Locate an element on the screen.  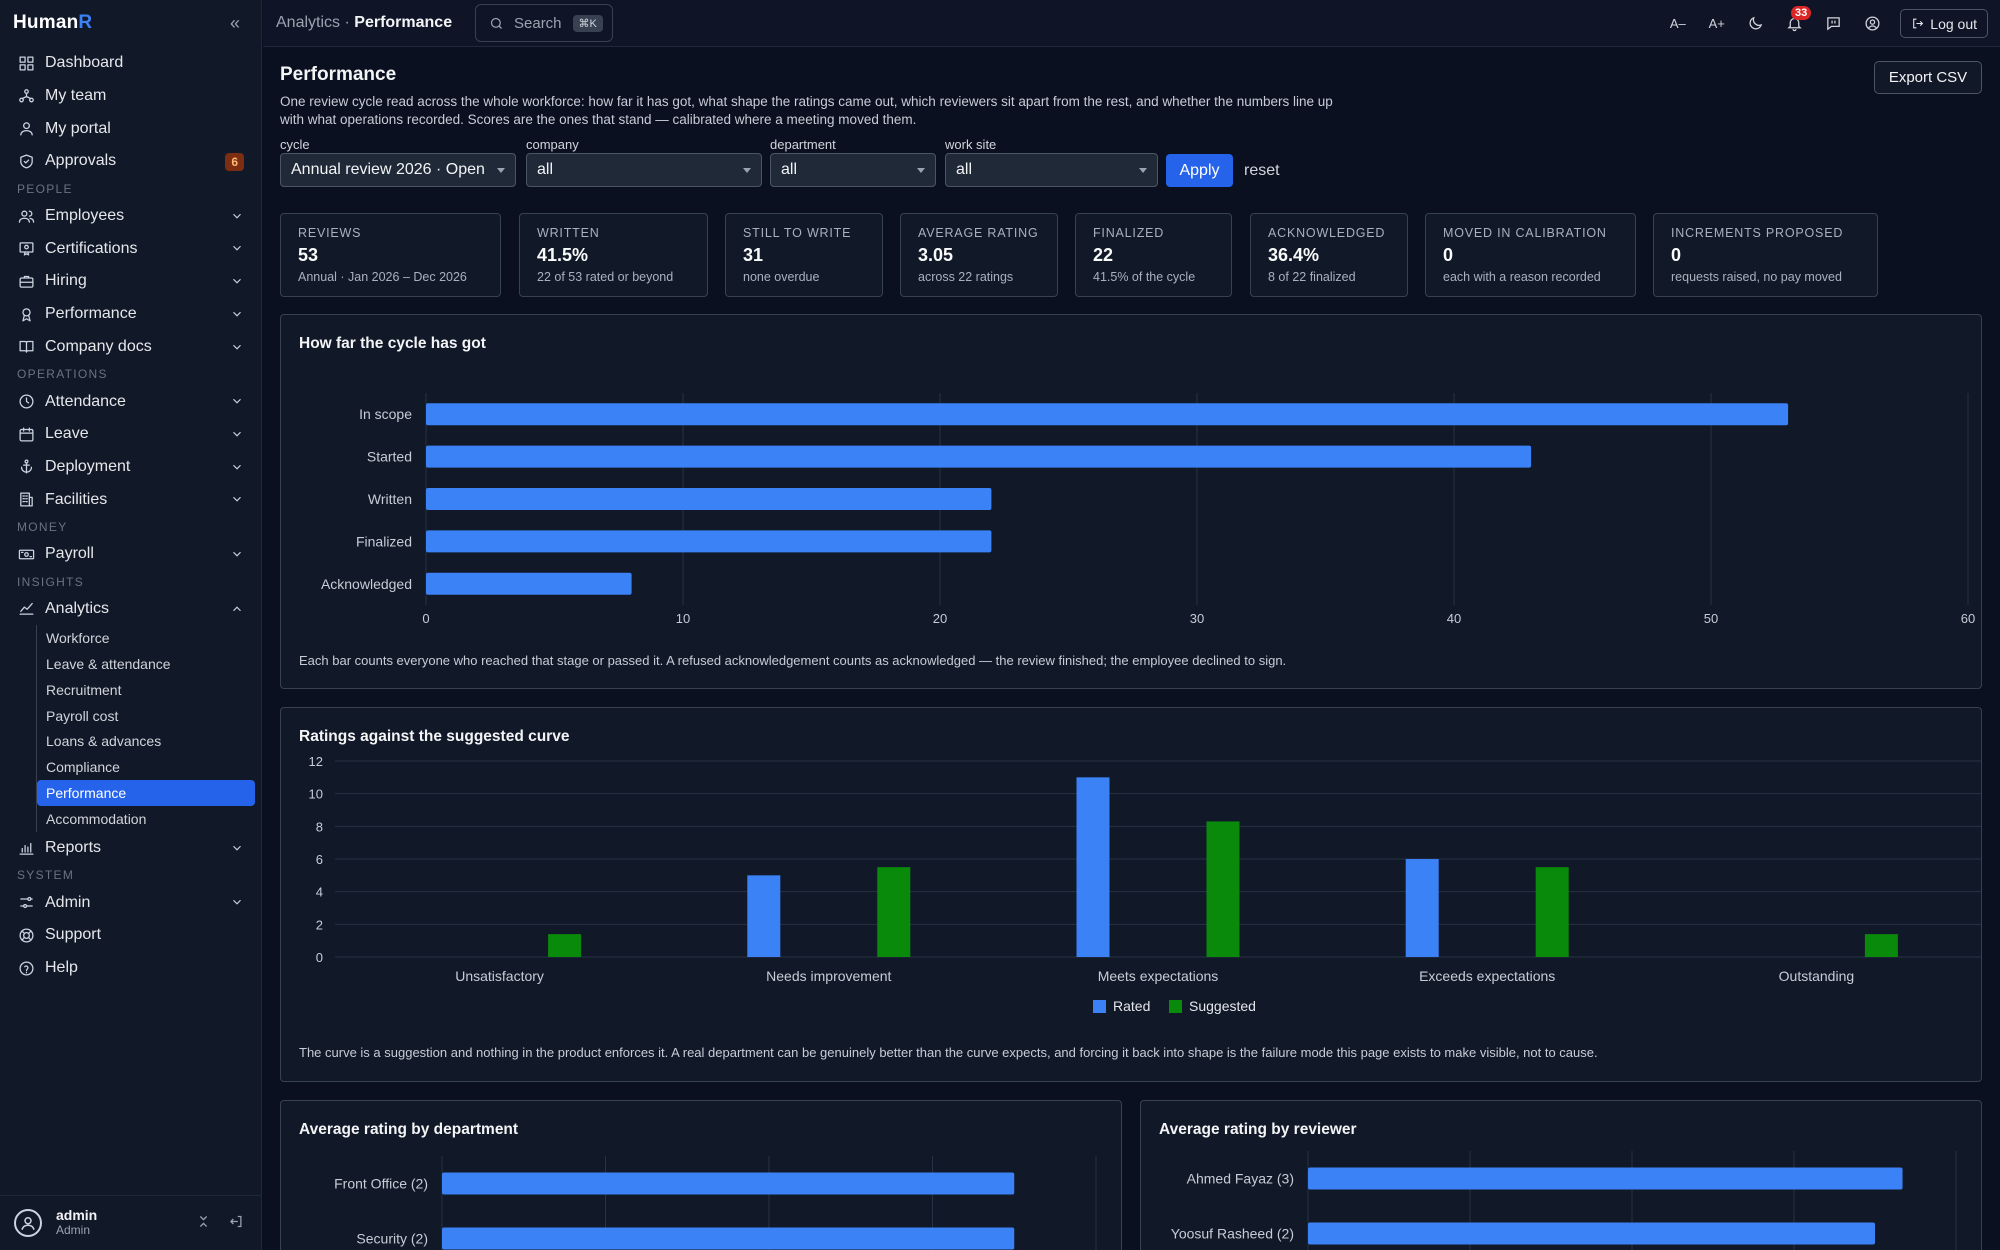
notifications-button: 33 is located at coordinates (1794, 21).